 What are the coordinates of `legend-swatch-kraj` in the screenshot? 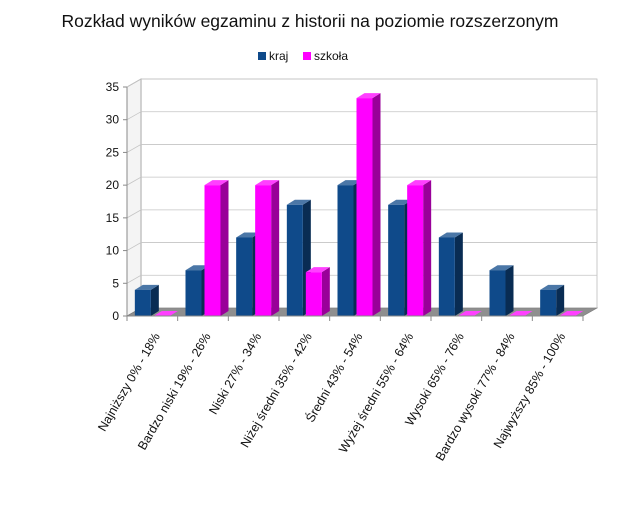 It's located at (262, 56).